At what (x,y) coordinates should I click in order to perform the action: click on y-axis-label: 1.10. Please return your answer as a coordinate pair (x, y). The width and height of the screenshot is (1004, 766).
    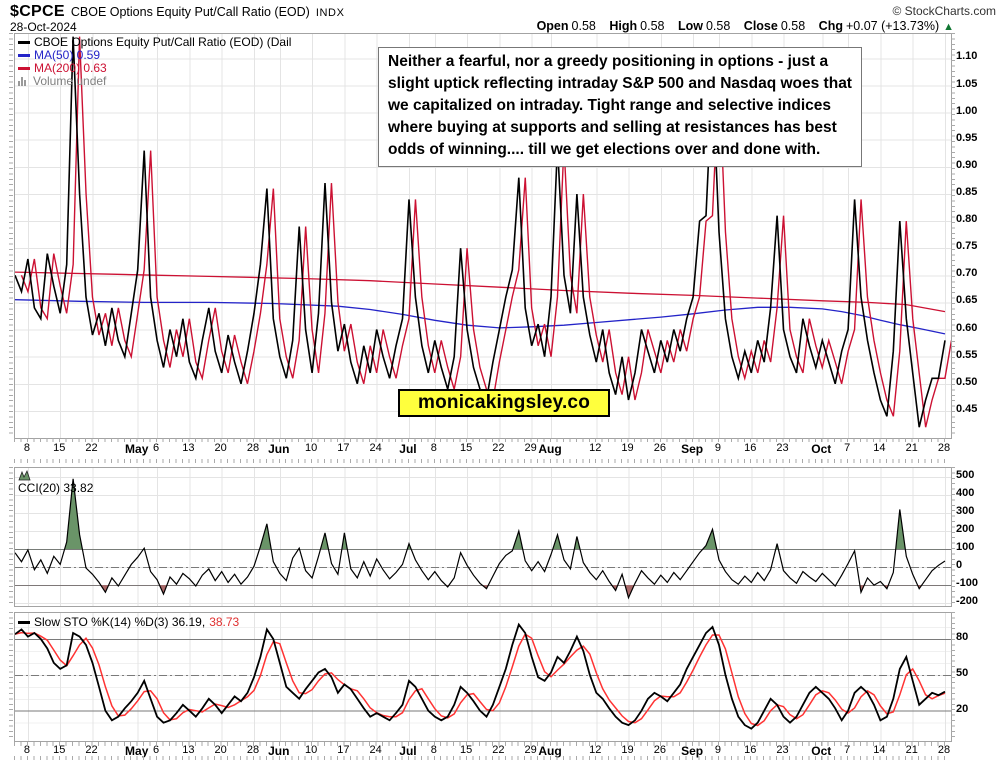
    Looking at the image, I should click on (967, 56).